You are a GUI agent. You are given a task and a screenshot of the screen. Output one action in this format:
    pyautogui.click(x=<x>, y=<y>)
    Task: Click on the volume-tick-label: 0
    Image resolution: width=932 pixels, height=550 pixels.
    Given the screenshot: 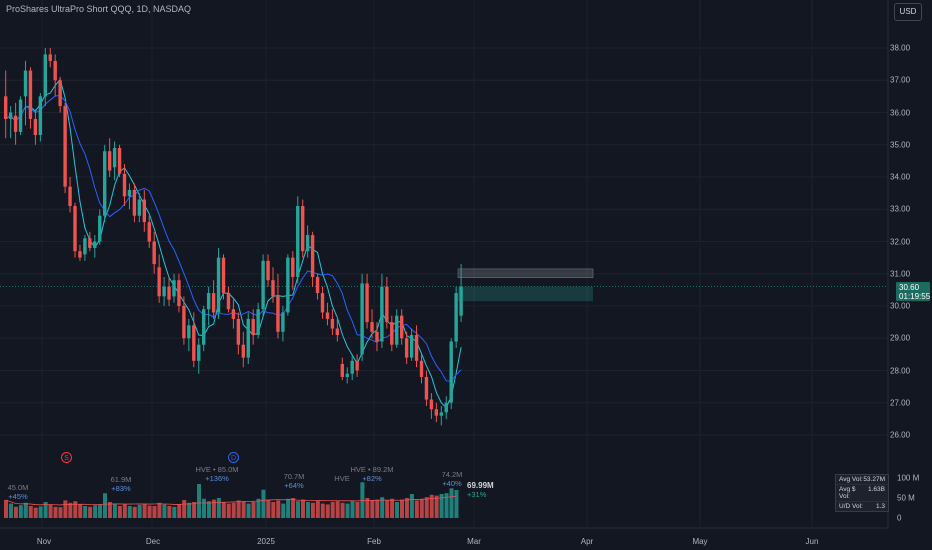 What is the action you would take?
    pyautogui.click(x=899, y=518)
    